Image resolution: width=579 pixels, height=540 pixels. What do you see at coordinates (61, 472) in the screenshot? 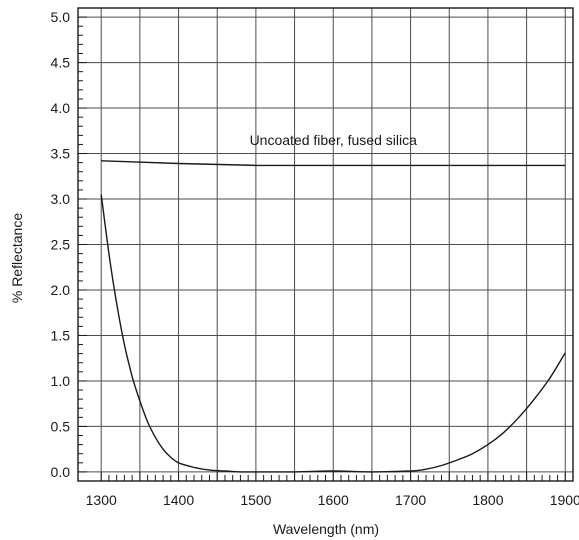
I see `y-tick-label: 0.0` at bounding box center [61, 472].